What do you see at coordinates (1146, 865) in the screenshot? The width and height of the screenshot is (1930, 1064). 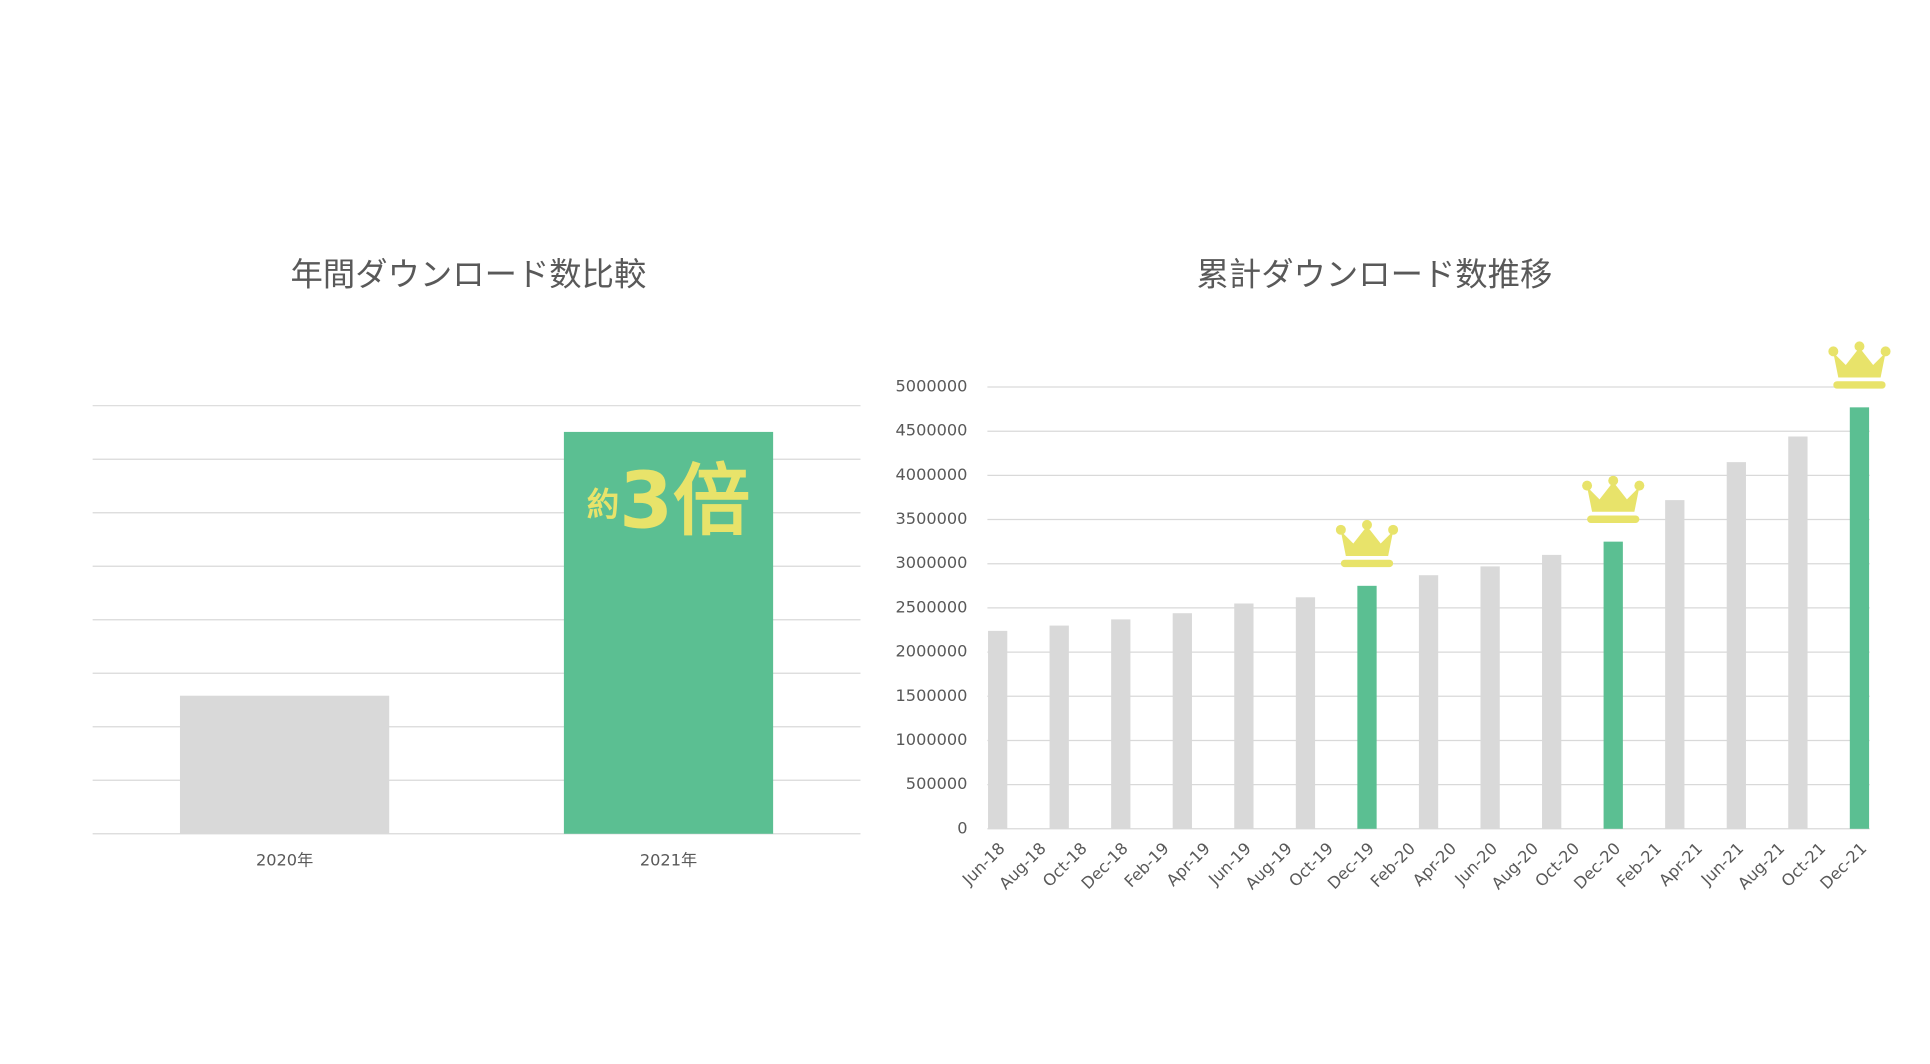 I see `x-tick-label: Feb-19` at bounding box center [1146, 865].